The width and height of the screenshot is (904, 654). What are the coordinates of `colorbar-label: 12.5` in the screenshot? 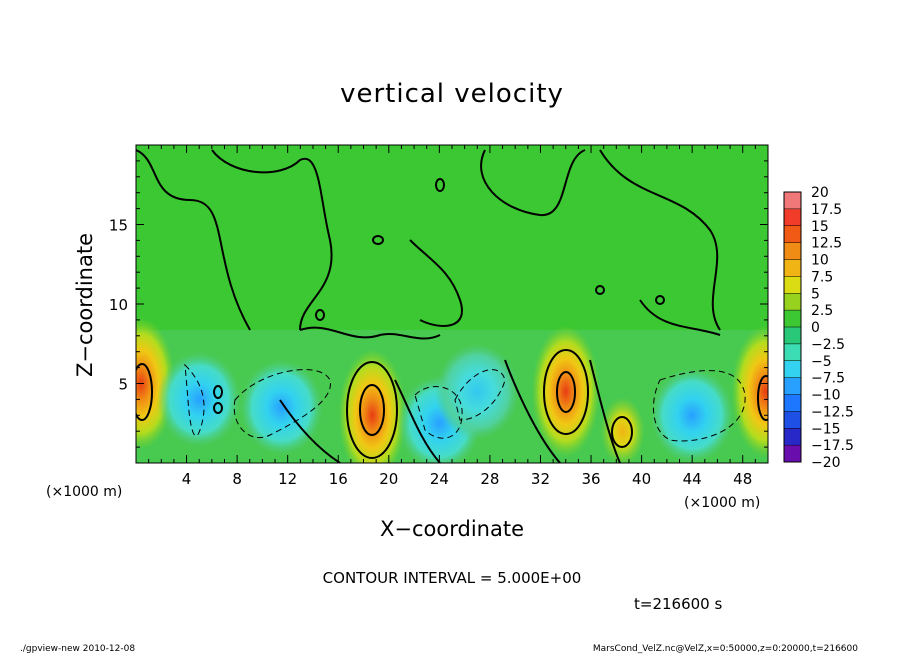 It's located at (826, 244).